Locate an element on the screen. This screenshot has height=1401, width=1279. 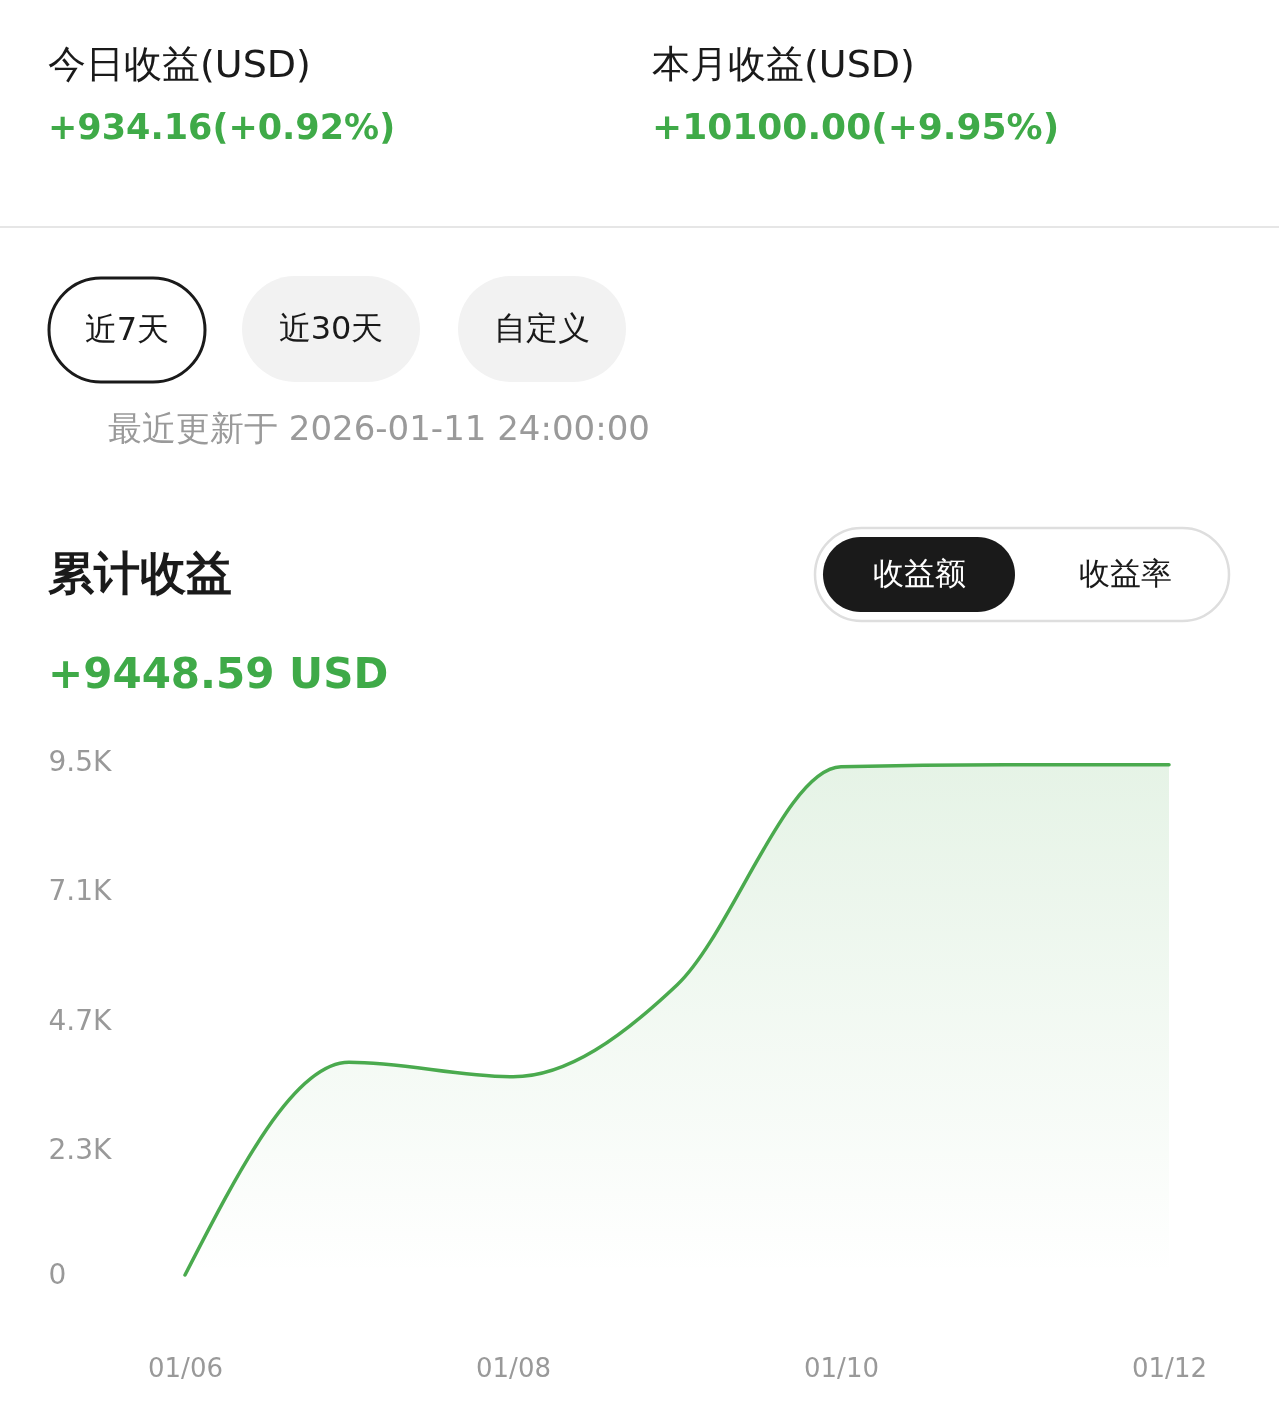
text: 最近更新于 2026-01-11 24:00:00 is located at coordinates (379, 428).